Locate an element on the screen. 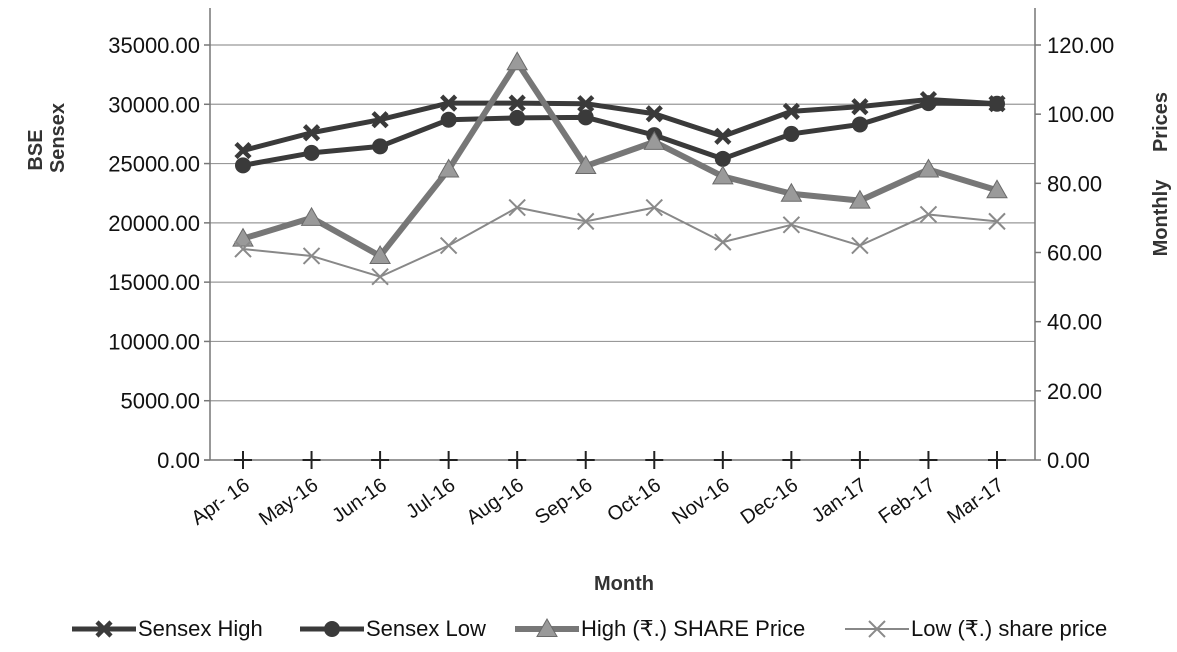 The height and width of the screenshot is (652, 1177). legend-item: High (₹.) SHARE Price is located at coordinates (660, 628).